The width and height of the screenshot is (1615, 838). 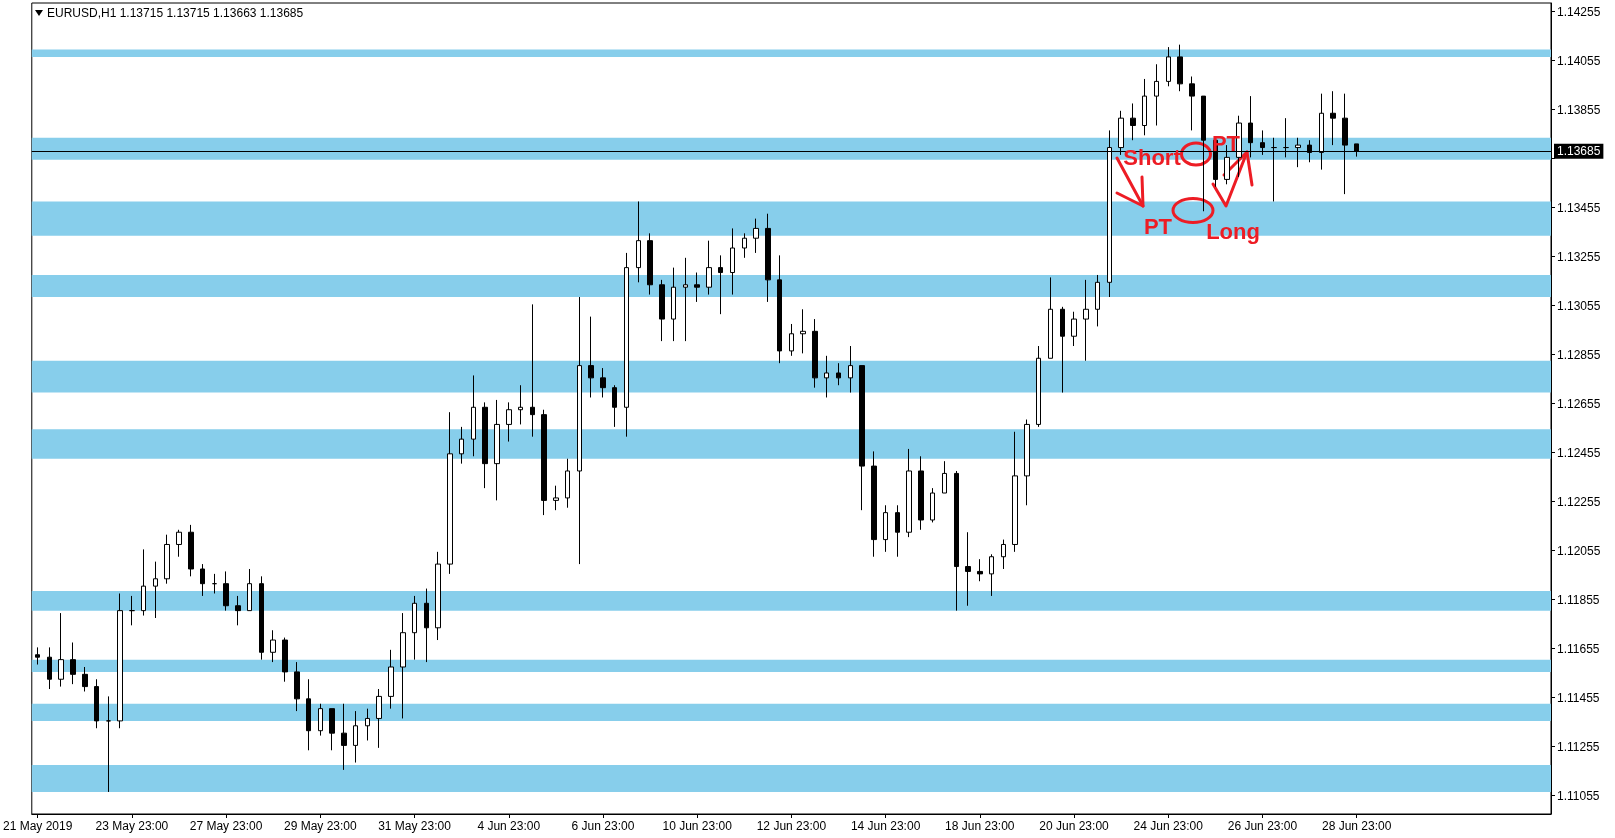 I want to click on x-tick-label: 24 Jun 23:00, so click(x=1168, y=826).